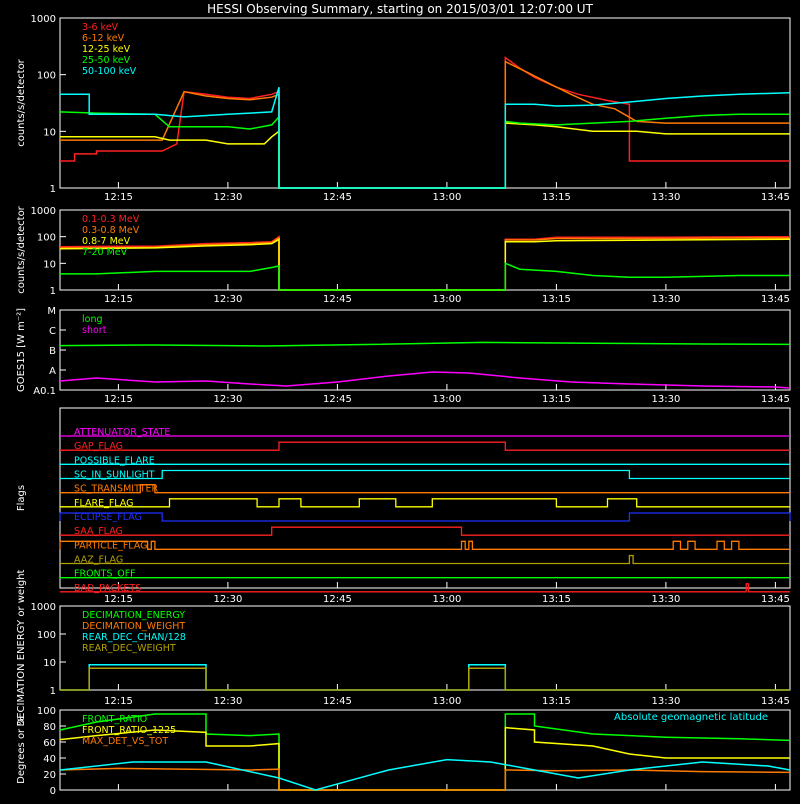 This screenshot has width=800, height=804. I want to click on counts-mev-xtick-label: 12:45, so click(337, 299).